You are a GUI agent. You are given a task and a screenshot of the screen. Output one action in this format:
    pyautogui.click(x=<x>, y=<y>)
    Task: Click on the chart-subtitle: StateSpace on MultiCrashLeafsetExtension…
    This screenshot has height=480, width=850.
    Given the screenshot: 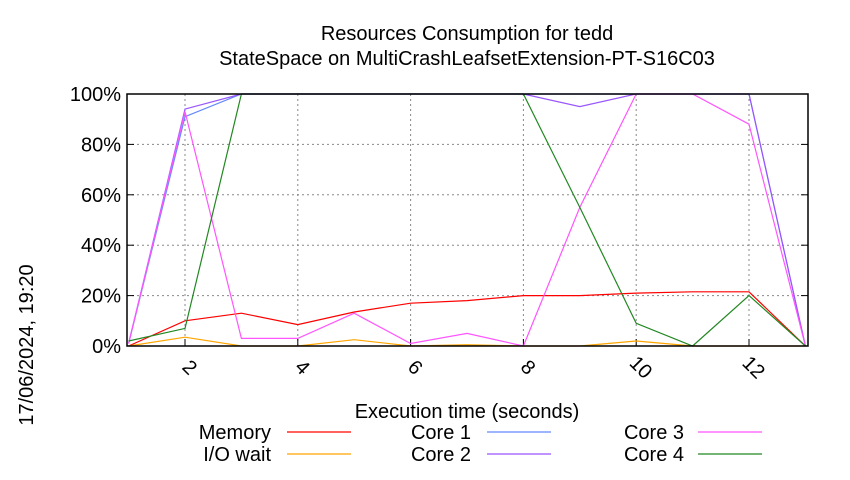 What is the action you would take?
    pyautogui.click(x=467, y=59)
    